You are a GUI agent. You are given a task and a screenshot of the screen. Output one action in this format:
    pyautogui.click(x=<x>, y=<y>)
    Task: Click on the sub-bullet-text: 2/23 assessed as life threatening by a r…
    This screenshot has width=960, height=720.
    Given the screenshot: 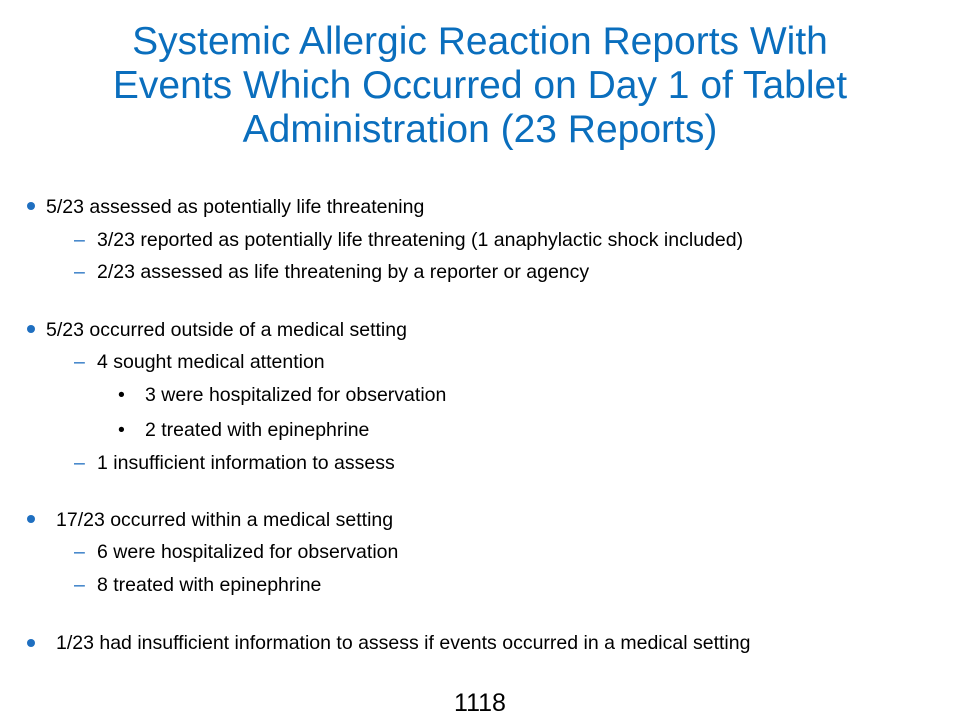 What is the action you would take?
    pyautogui.click(x=343, y=272)
    